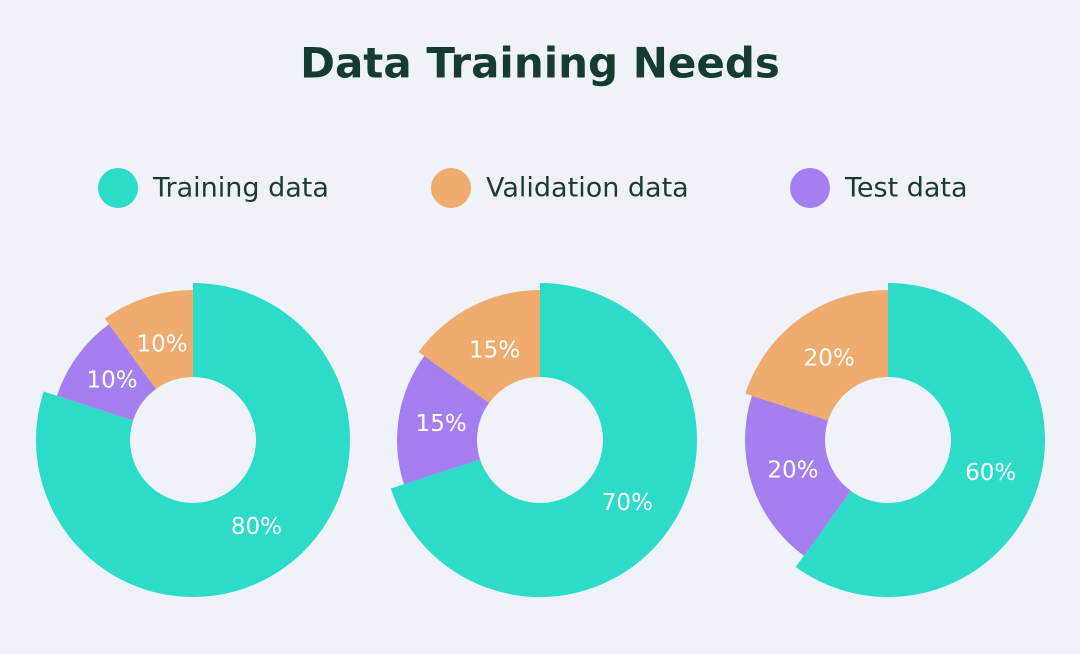 The width and height of the screenshot is (1080, 654). Describe the element at coordinates (906, 188) in the screenshot. I see `legend-label: Test data` at that location.